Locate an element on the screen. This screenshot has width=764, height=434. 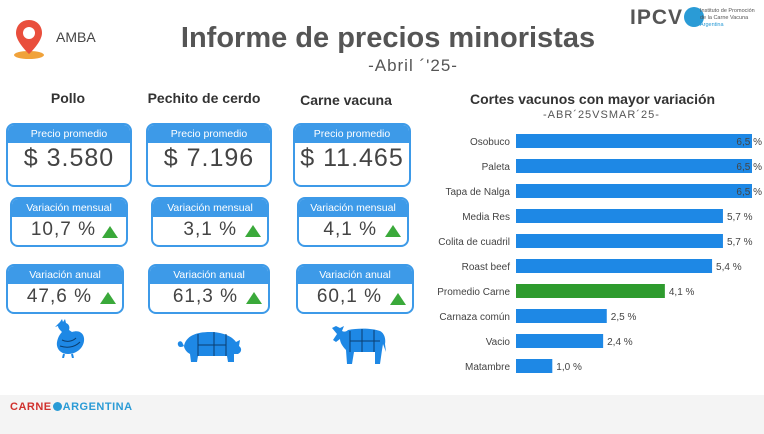
annual-card-pollo: Variación anual 47,6 % is located at coordinates (65, 289).